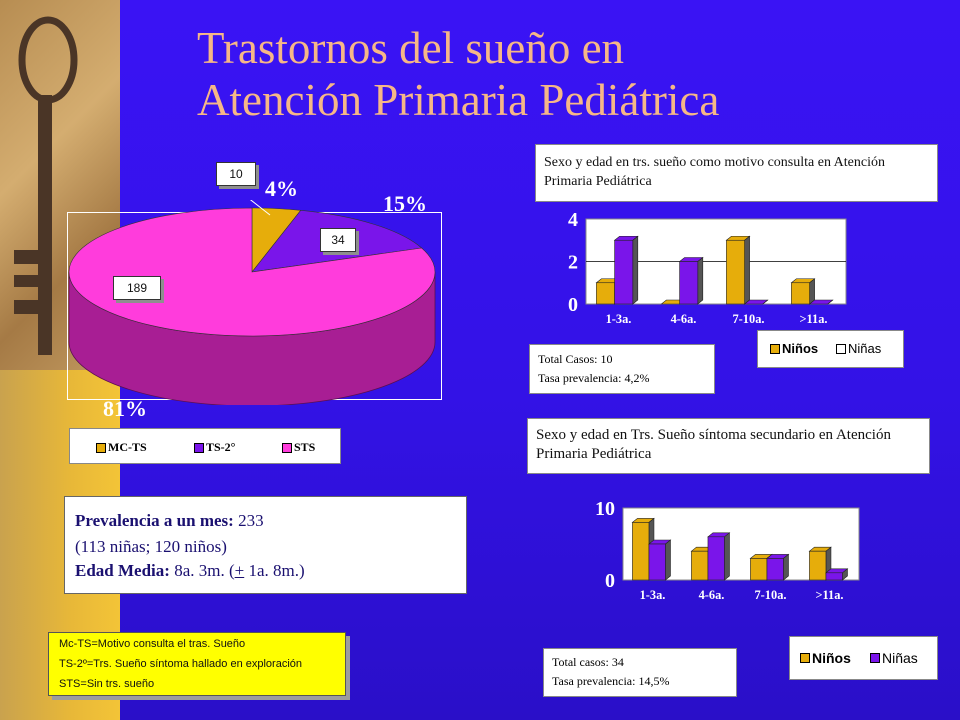  What do you see at coordinates (252, 272) in the screenshot?
I see `pie-slice-sts` at bounding box center [252, 272].